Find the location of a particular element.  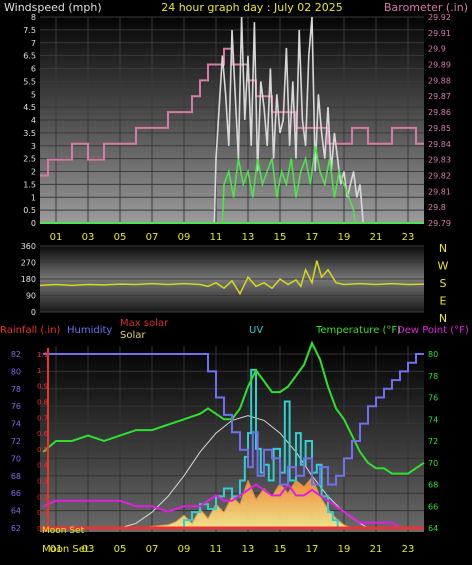

windspeed-tick-label: 6.5 is located at coordinates (29, 56).